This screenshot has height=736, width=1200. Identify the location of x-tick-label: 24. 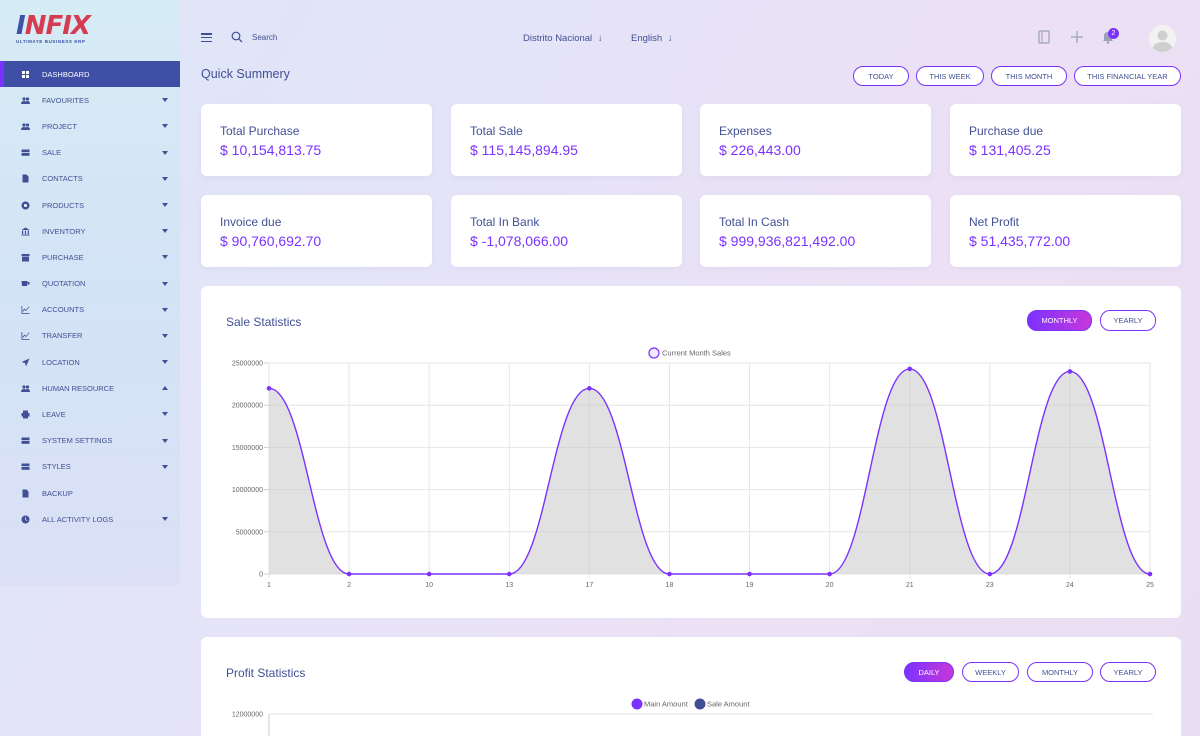
(1070, 585).